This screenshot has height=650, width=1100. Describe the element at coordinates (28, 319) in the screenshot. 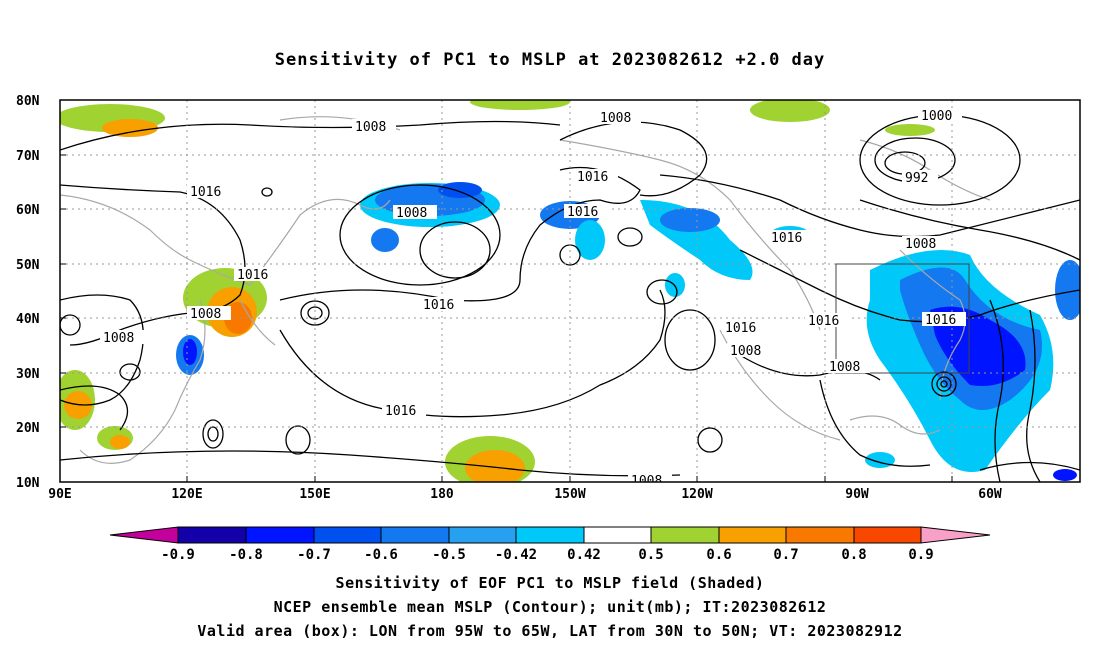

I see `lat-tick-label: 40N` at that location.